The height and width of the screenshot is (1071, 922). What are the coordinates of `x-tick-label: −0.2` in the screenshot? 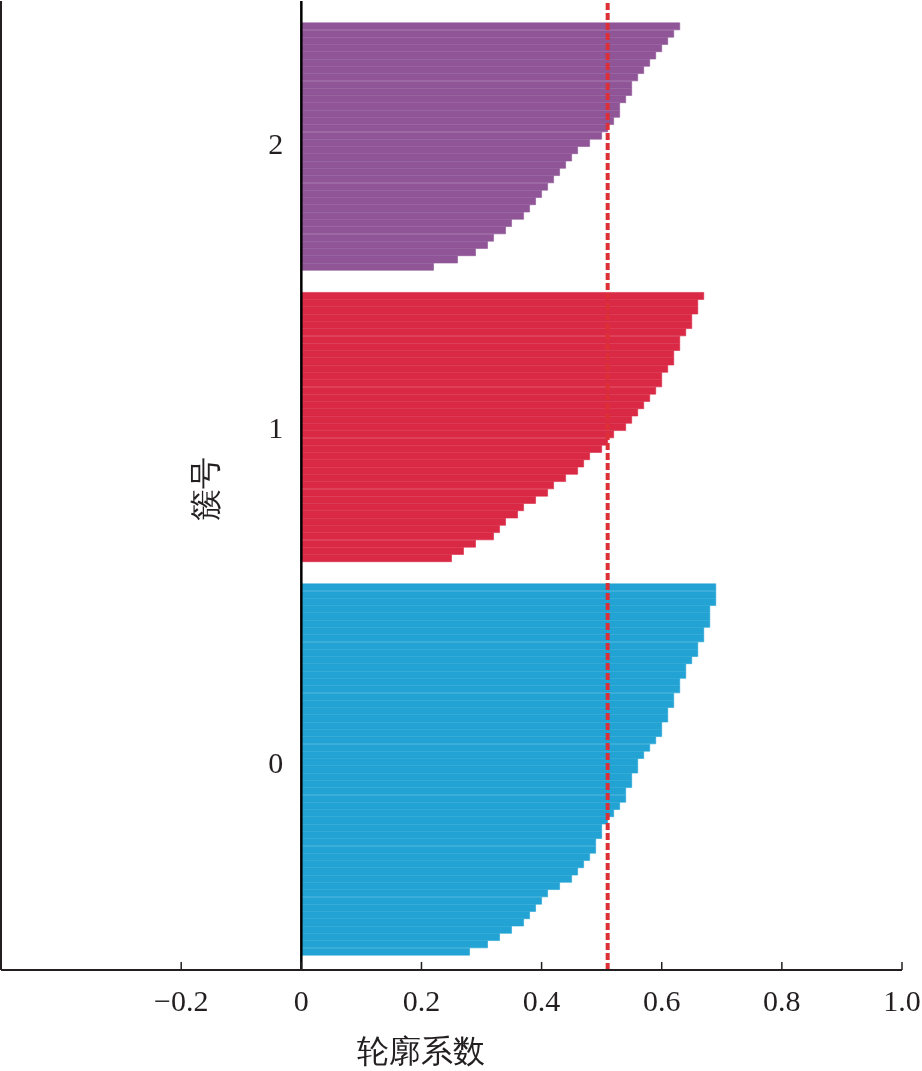 It's located at (181, 1000).